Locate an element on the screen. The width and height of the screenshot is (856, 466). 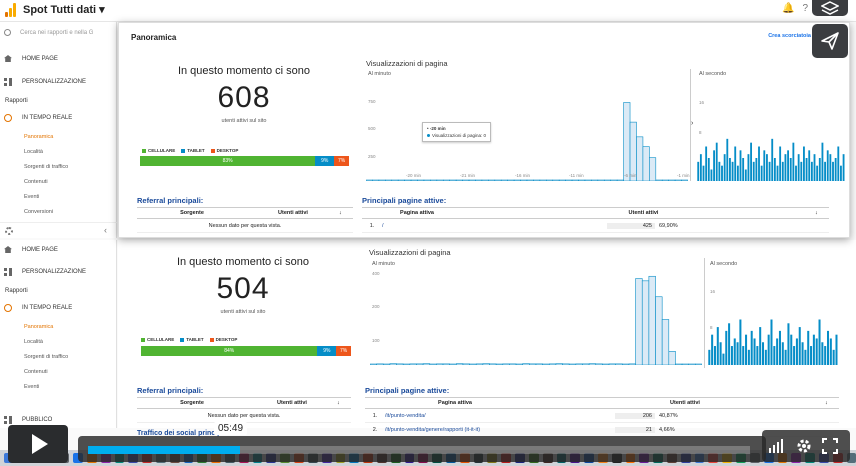
volume-bars-icon is located at coordinates (777, 446).